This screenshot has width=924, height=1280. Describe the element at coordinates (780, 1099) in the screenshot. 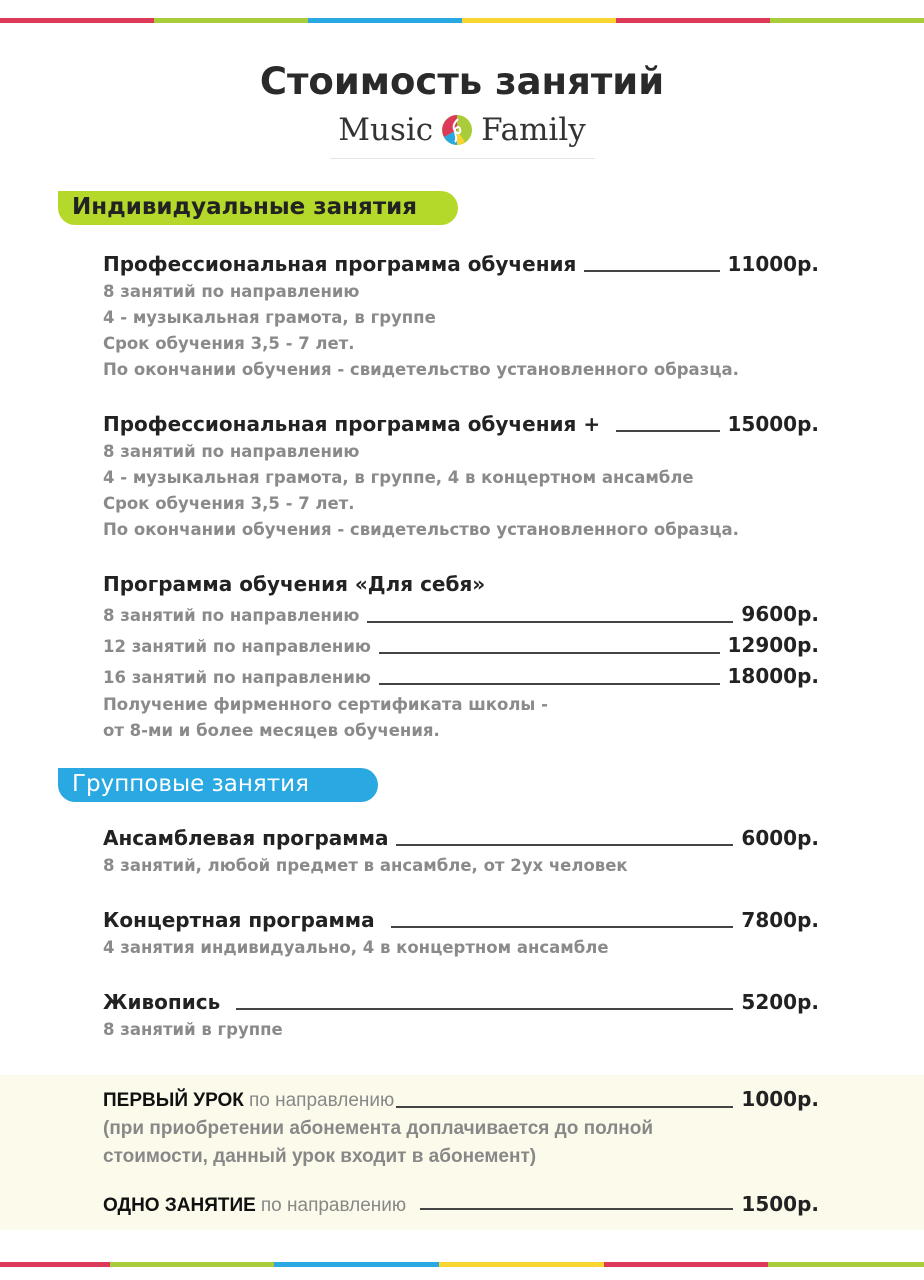

I see `item-price: 1000р.` at that location.